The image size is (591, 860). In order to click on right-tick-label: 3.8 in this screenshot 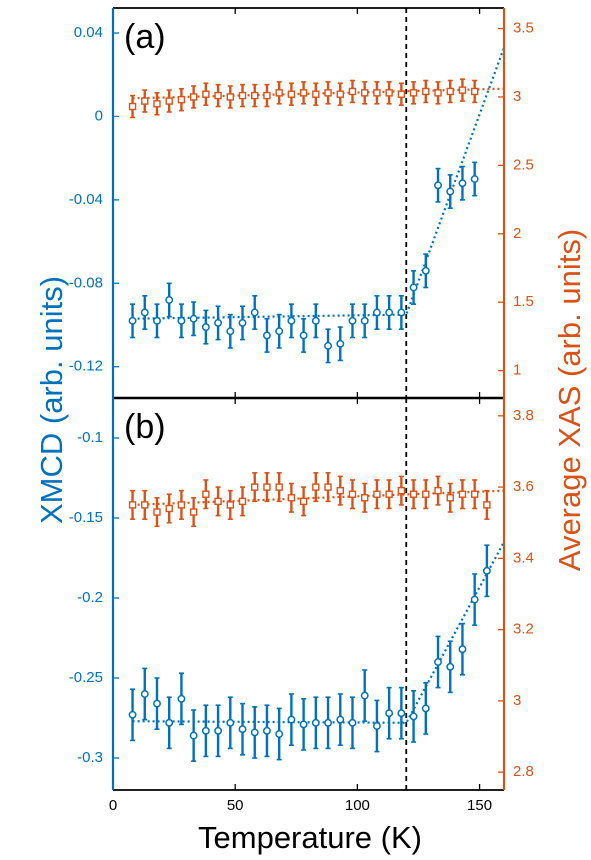, I will do `click(523, 415)`.